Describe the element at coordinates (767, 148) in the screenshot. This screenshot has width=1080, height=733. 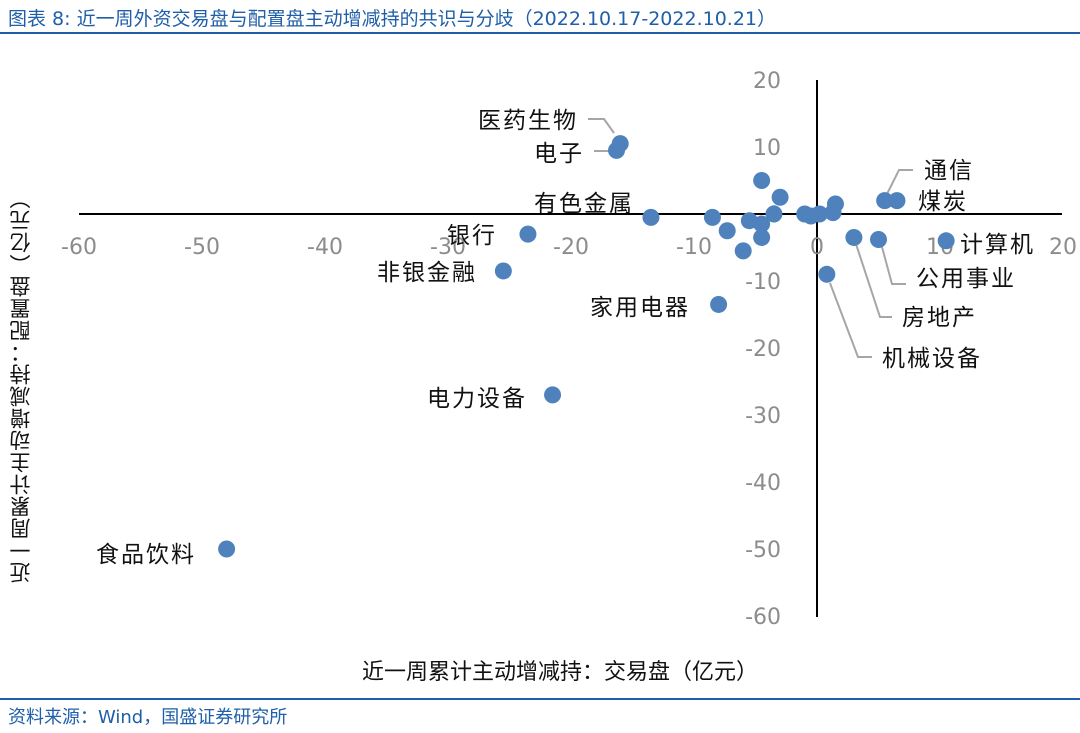
I see `y-tick-label: 10` at that location.